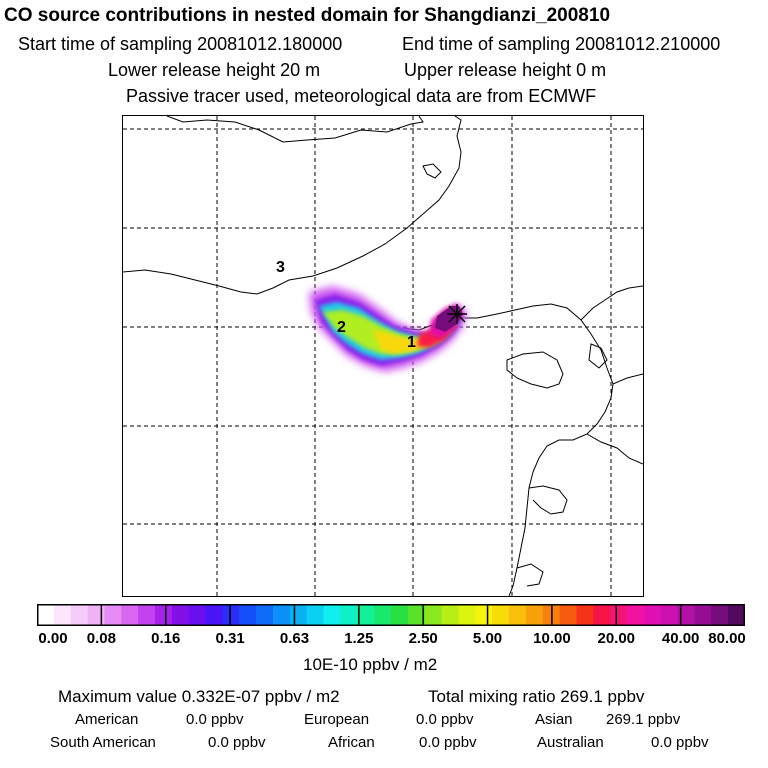  I want to click on map-label-2: 2, so click(341, 327).